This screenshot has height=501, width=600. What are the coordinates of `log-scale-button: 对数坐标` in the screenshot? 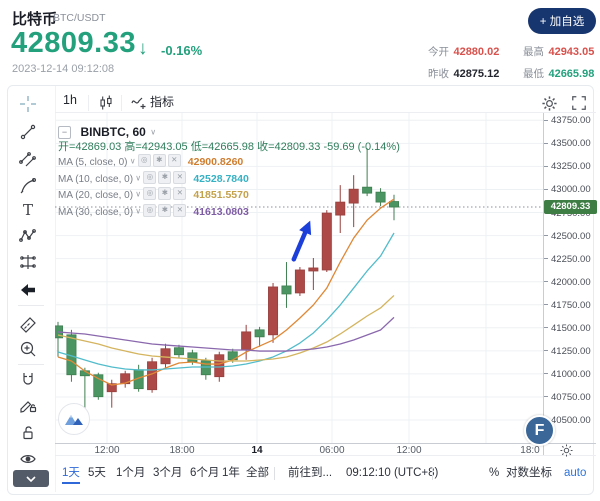 It's located at (529, 473).